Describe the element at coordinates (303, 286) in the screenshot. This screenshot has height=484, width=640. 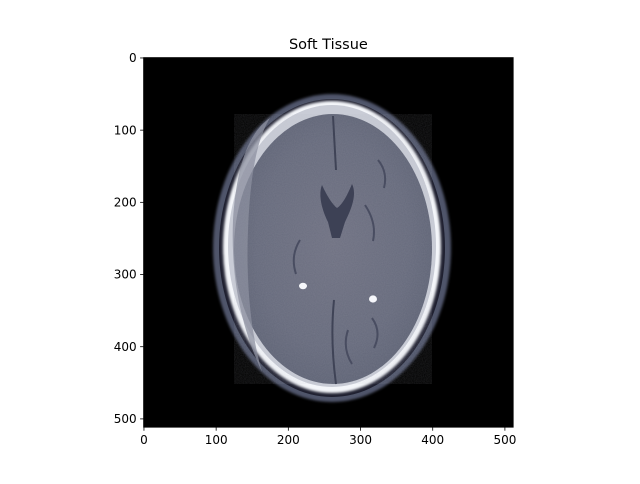
I see `calcification-left` at that location.